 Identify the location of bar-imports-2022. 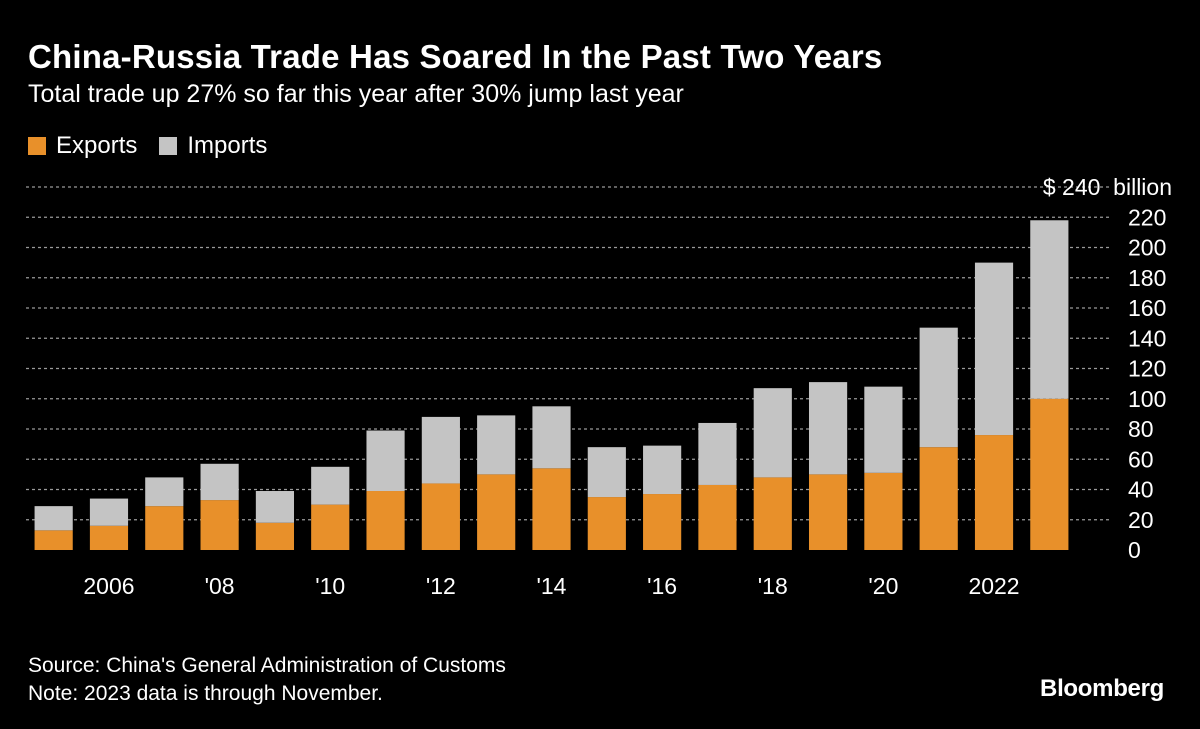
(994, 349).